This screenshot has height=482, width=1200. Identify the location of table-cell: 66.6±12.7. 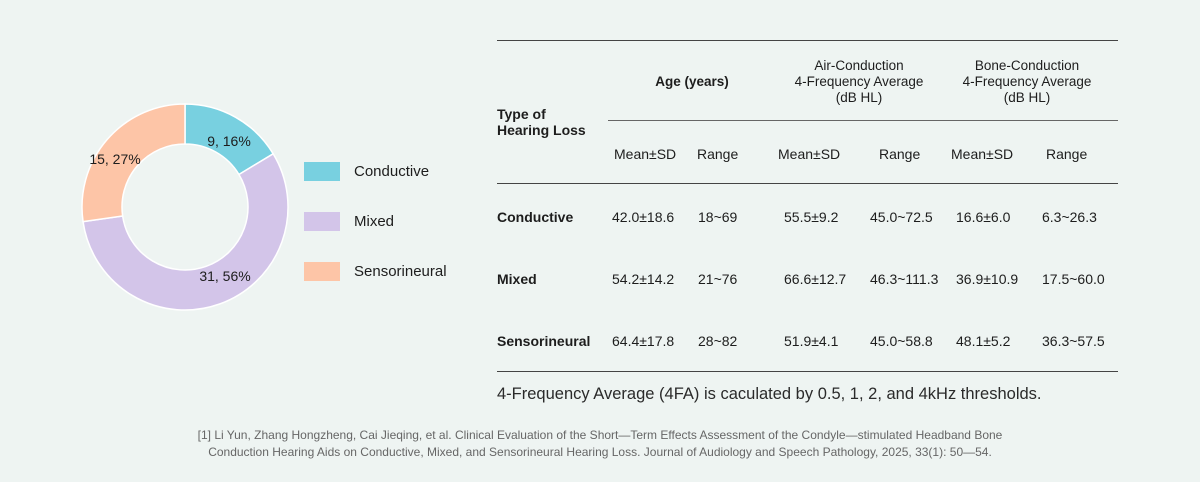
(815, 279).